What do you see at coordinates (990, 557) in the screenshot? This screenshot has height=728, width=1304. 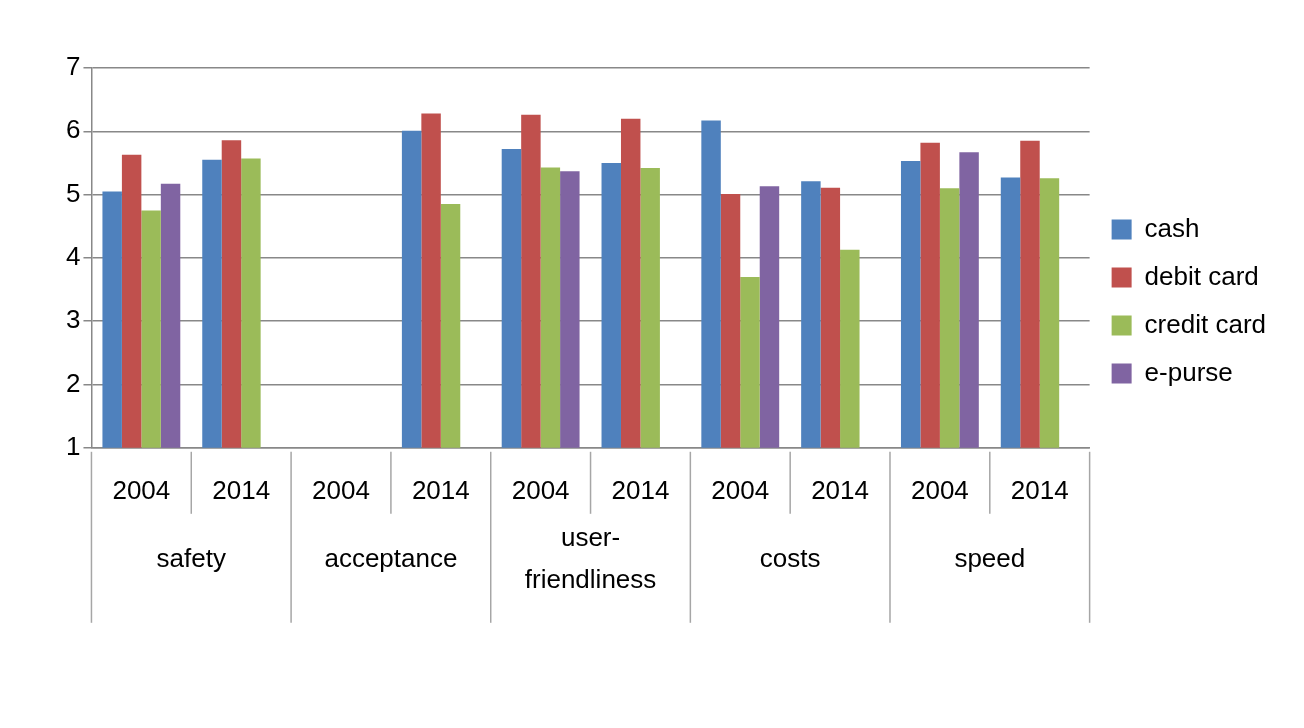 I see `text: speed` at bounding box center [990, 557].